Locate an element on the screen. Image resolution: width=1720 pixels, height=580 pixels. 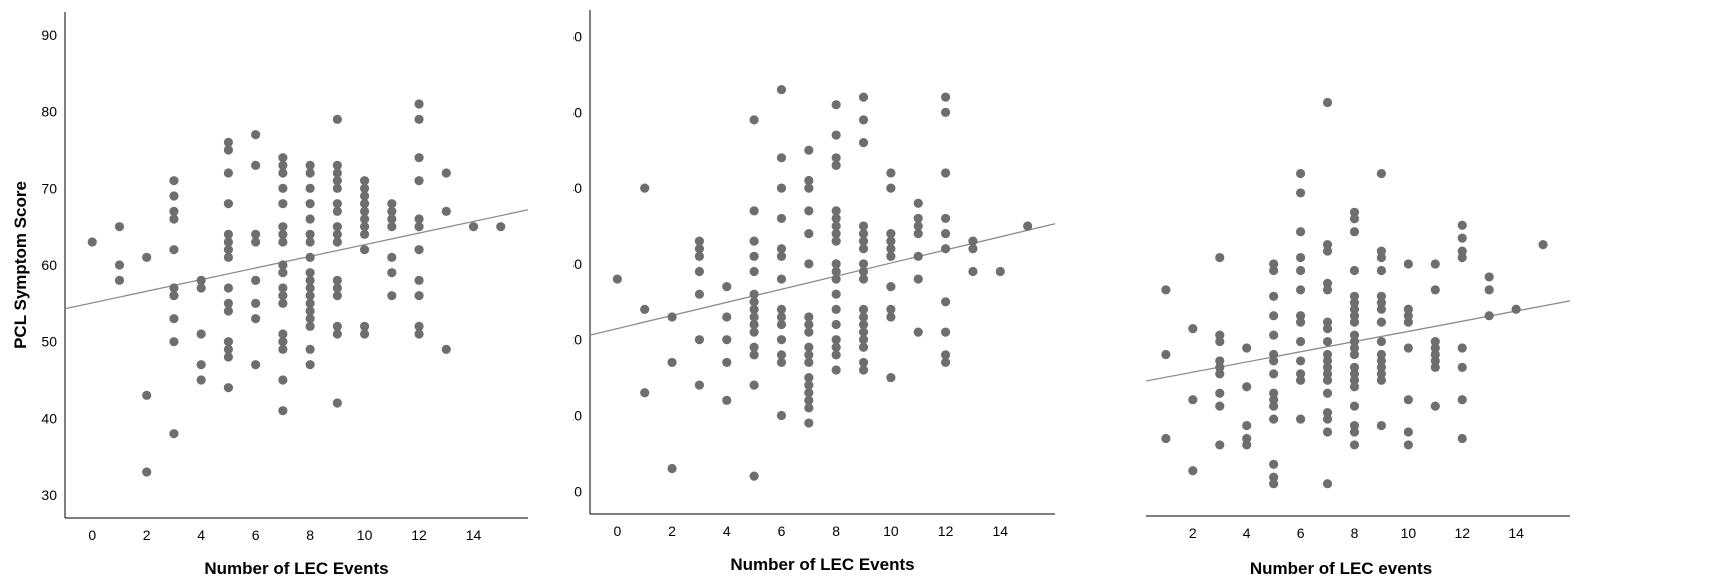
x-tick-label: 6 is located at coordinates (256, 535).